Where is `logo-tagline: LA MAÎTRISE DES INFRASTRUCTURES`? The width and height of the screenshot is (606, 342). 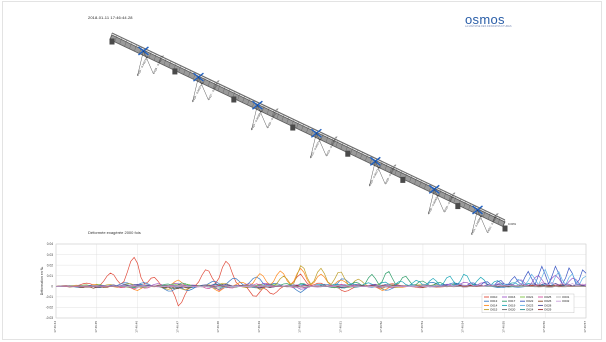
logo-tagline: LA MAÎTRISE DES INFRASTRUCTURES is located at coordinates (488, 26).